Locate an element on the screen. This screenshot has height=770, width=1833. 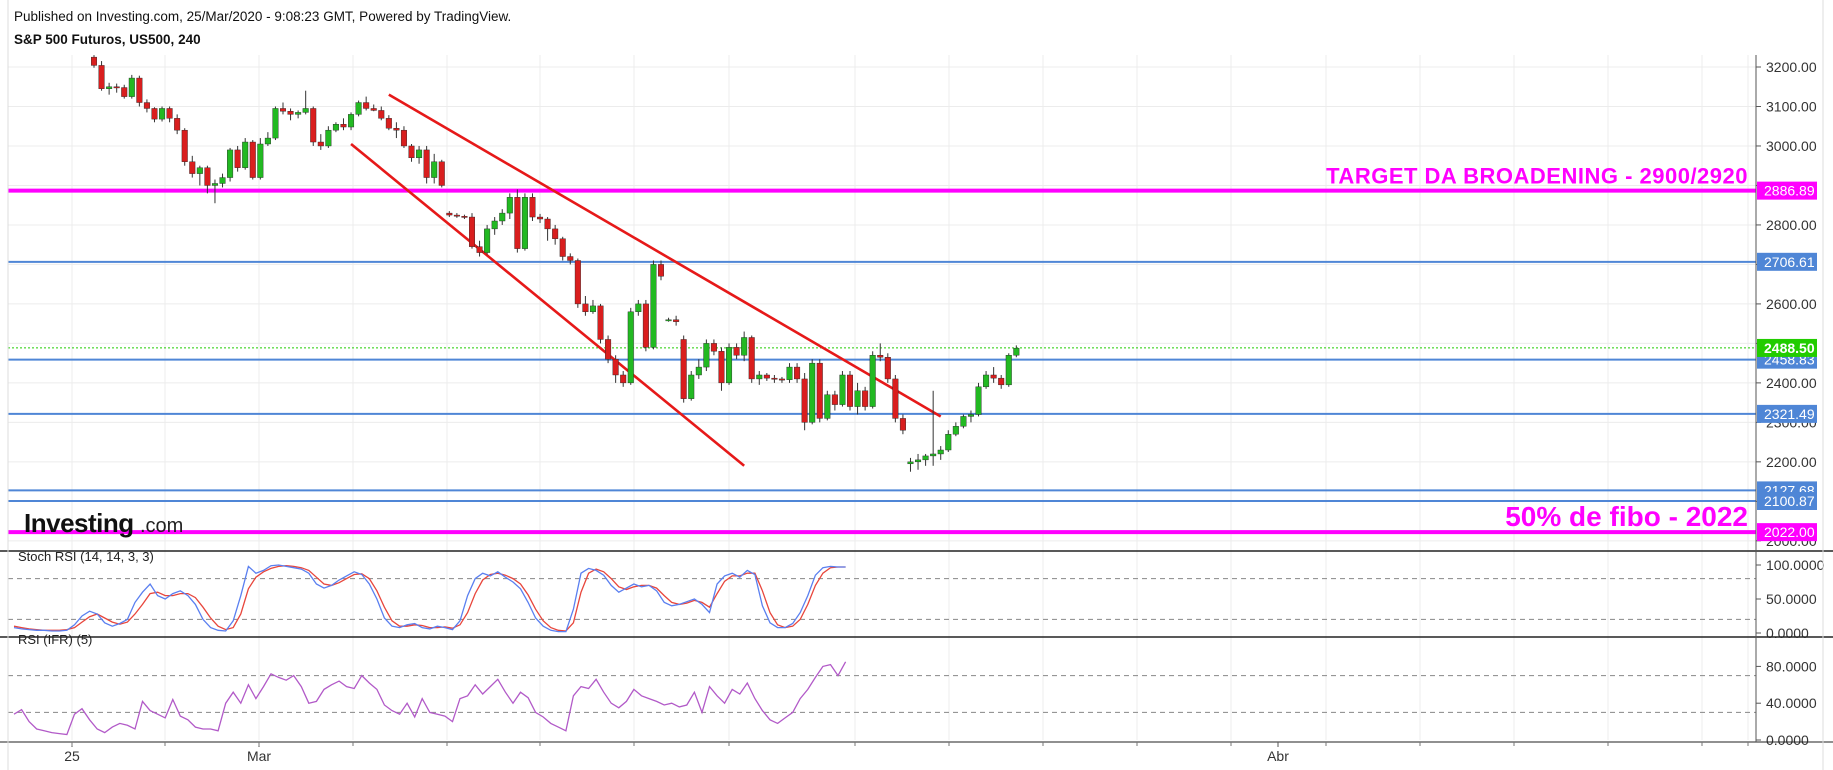
rsi-label: RSI (IFR) (5) is located at coordinates (55, 639).